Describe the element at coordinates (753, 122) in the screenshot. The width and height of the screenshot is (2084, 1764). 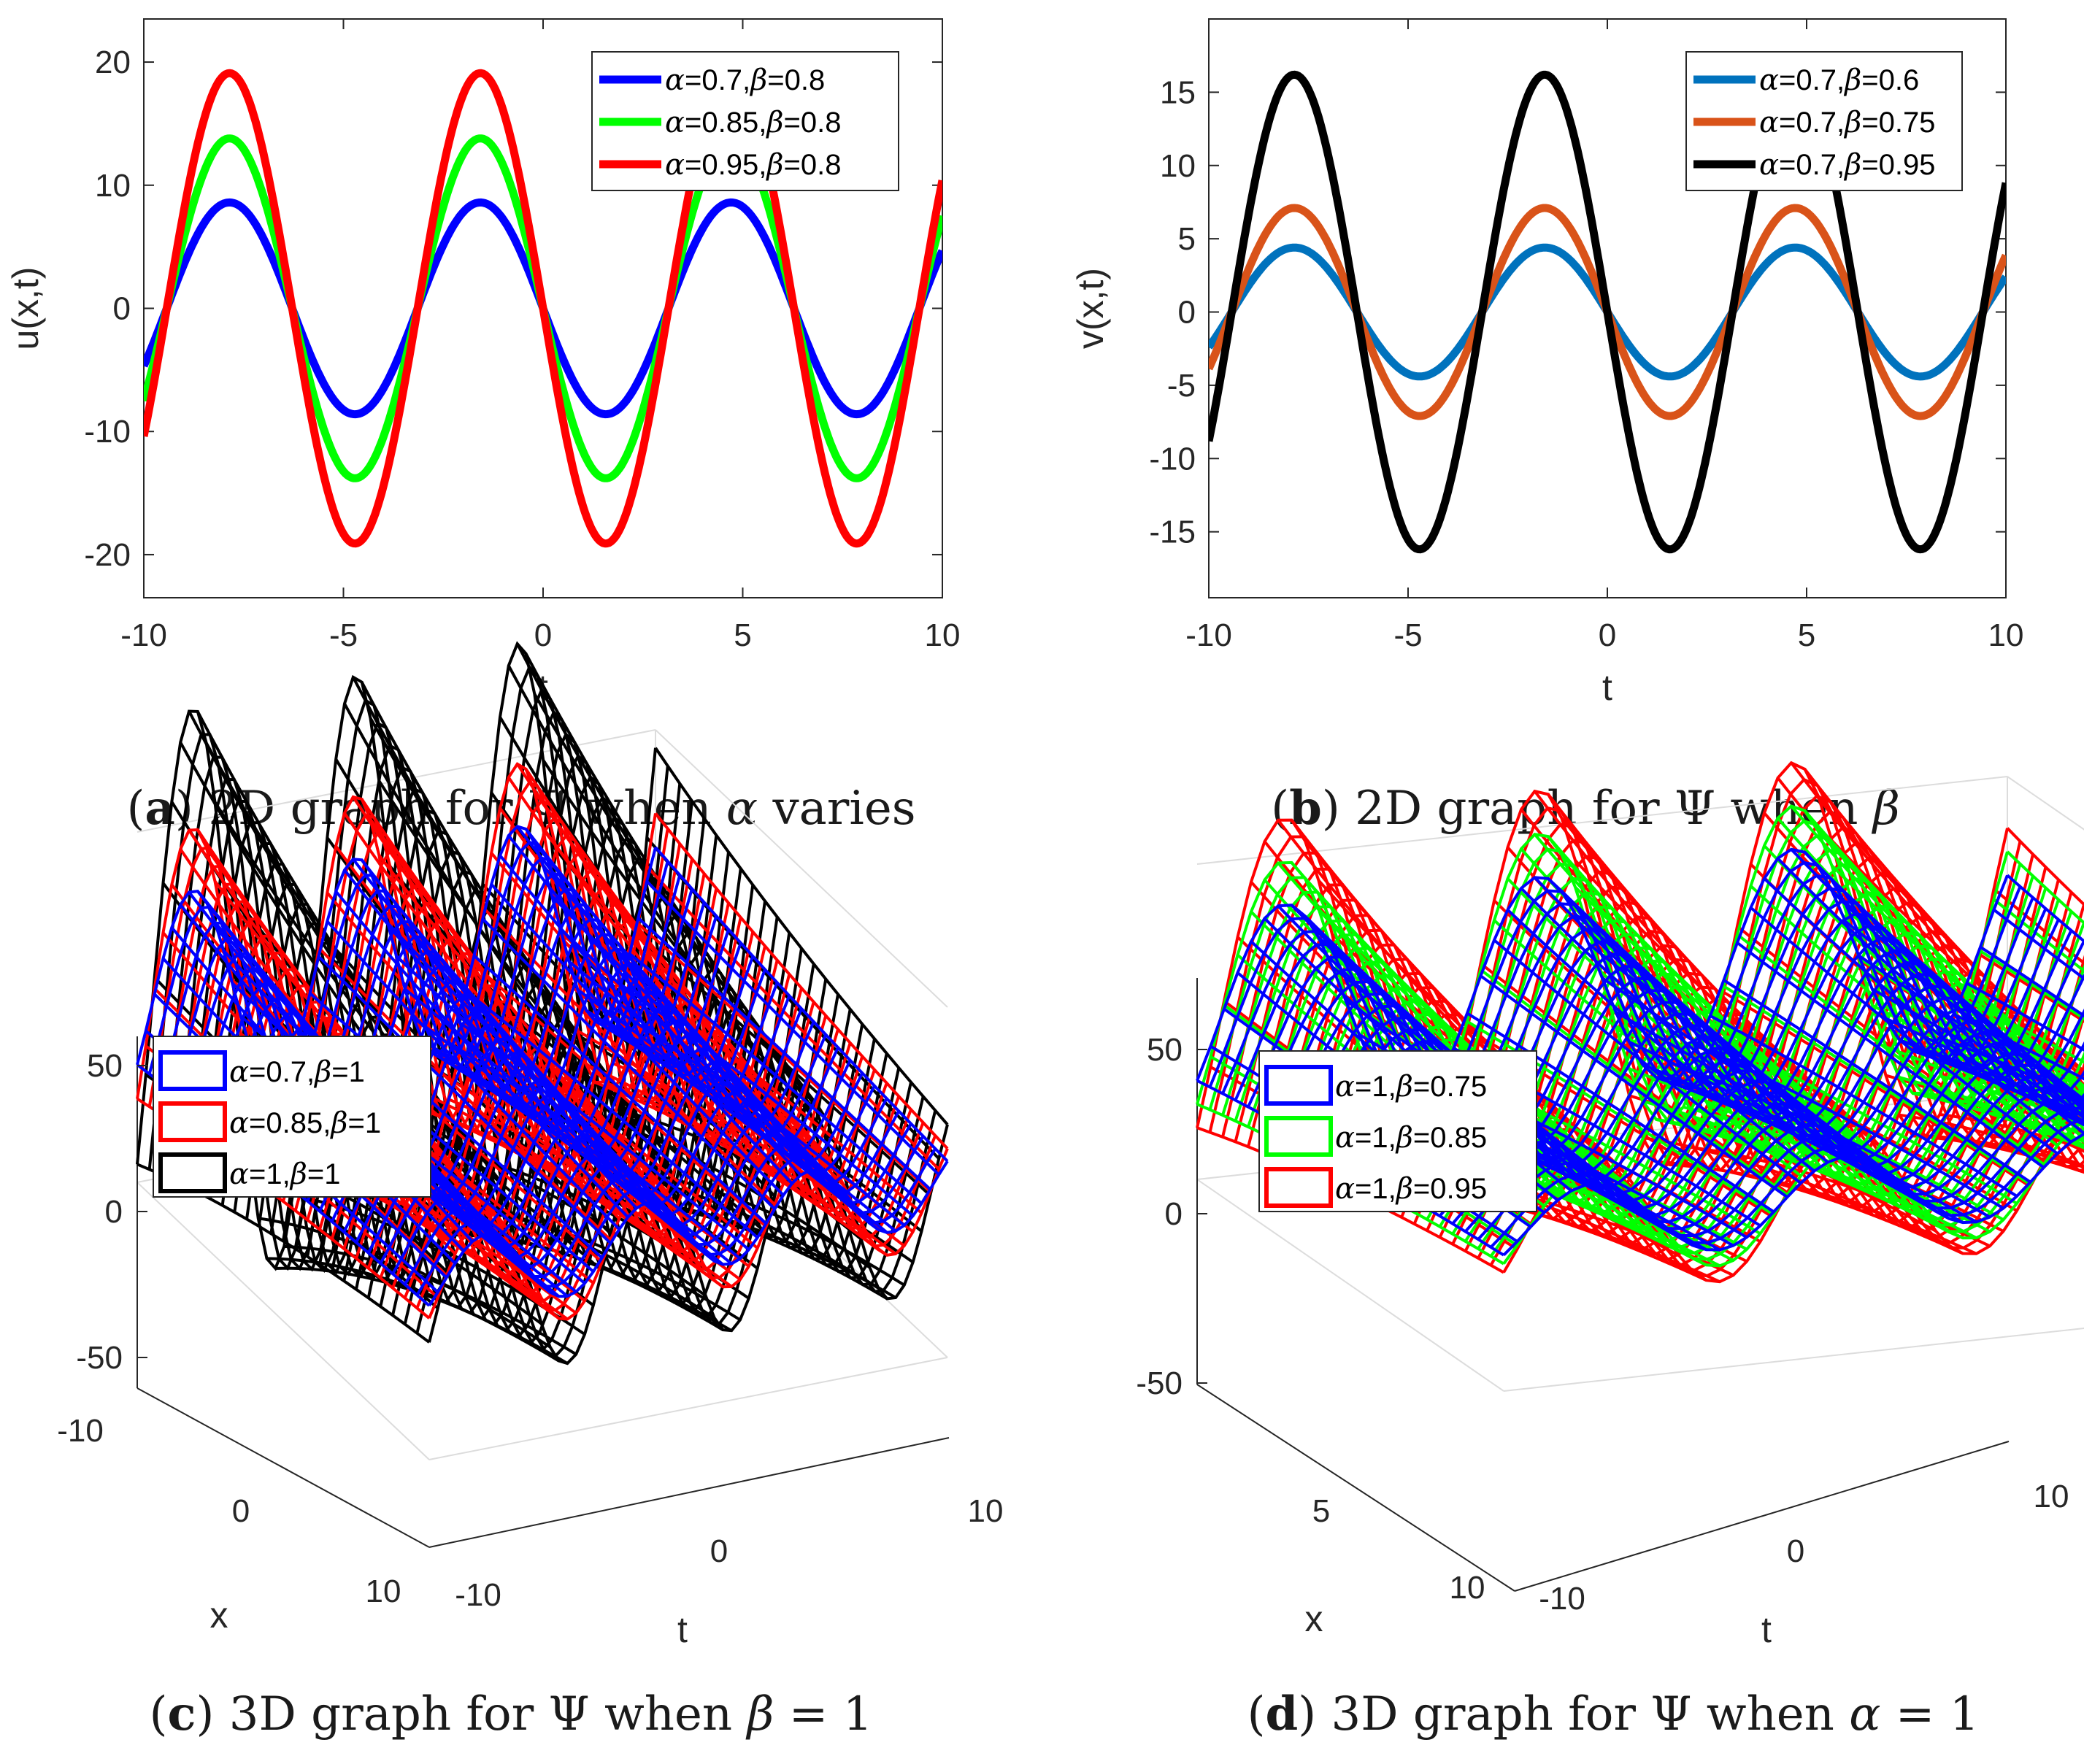
I see `legend-label: α=0.85,β=0.8` at that location.